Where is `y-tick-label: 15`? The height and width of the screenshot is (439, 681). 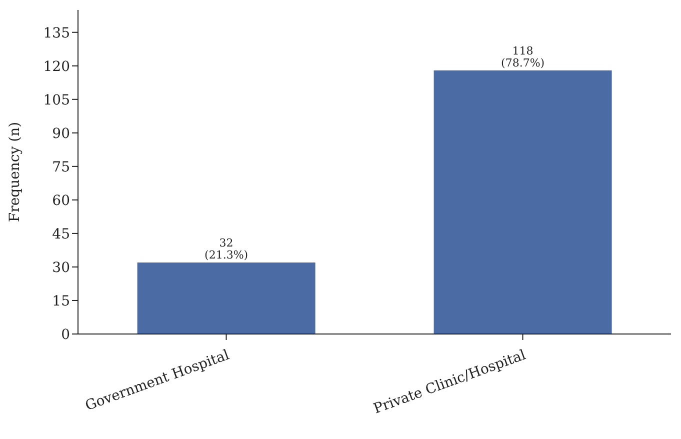 y-tick-label: 15 is located at coordinates (61, 301).